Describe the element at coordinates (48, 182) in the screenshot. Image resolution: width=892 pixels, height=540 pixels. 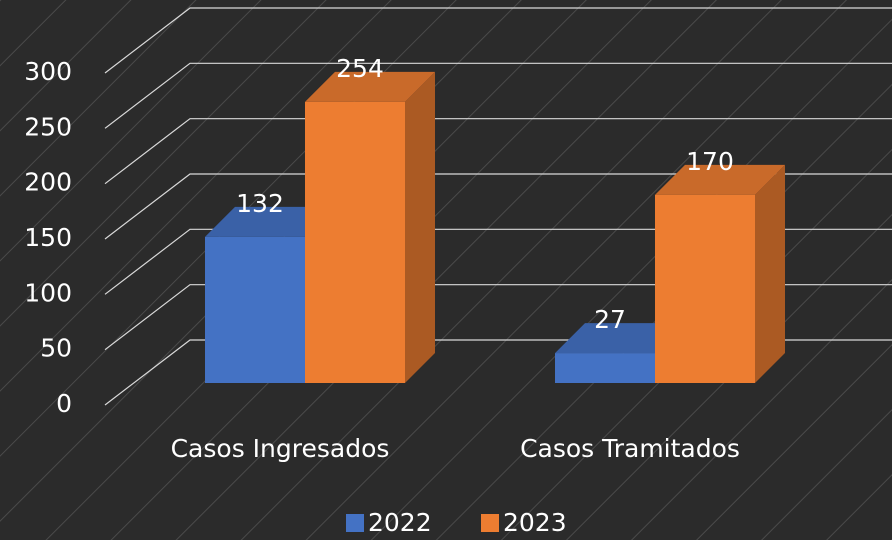
I see `y-tick-label: 200` at that location.